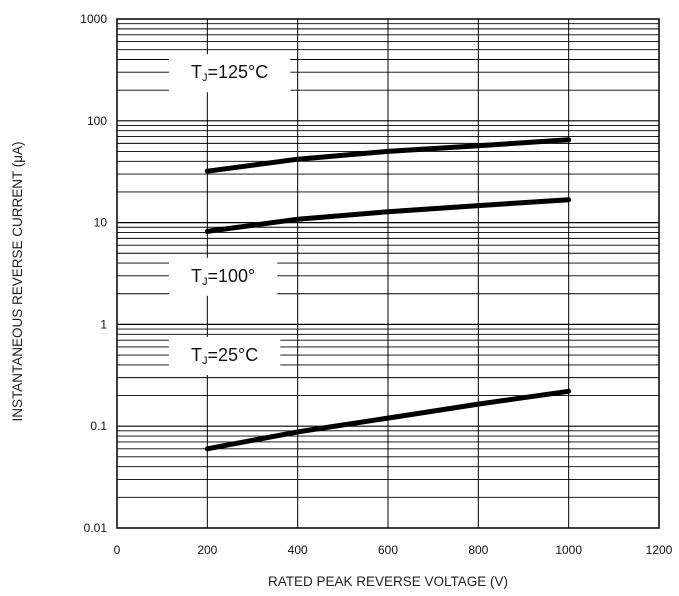 This screenshot has width=679, height=596. What do you see at coordinates (298, 550) in the screenshot?
I see `x-tick-label: 400` at bounding box center [298, 550].